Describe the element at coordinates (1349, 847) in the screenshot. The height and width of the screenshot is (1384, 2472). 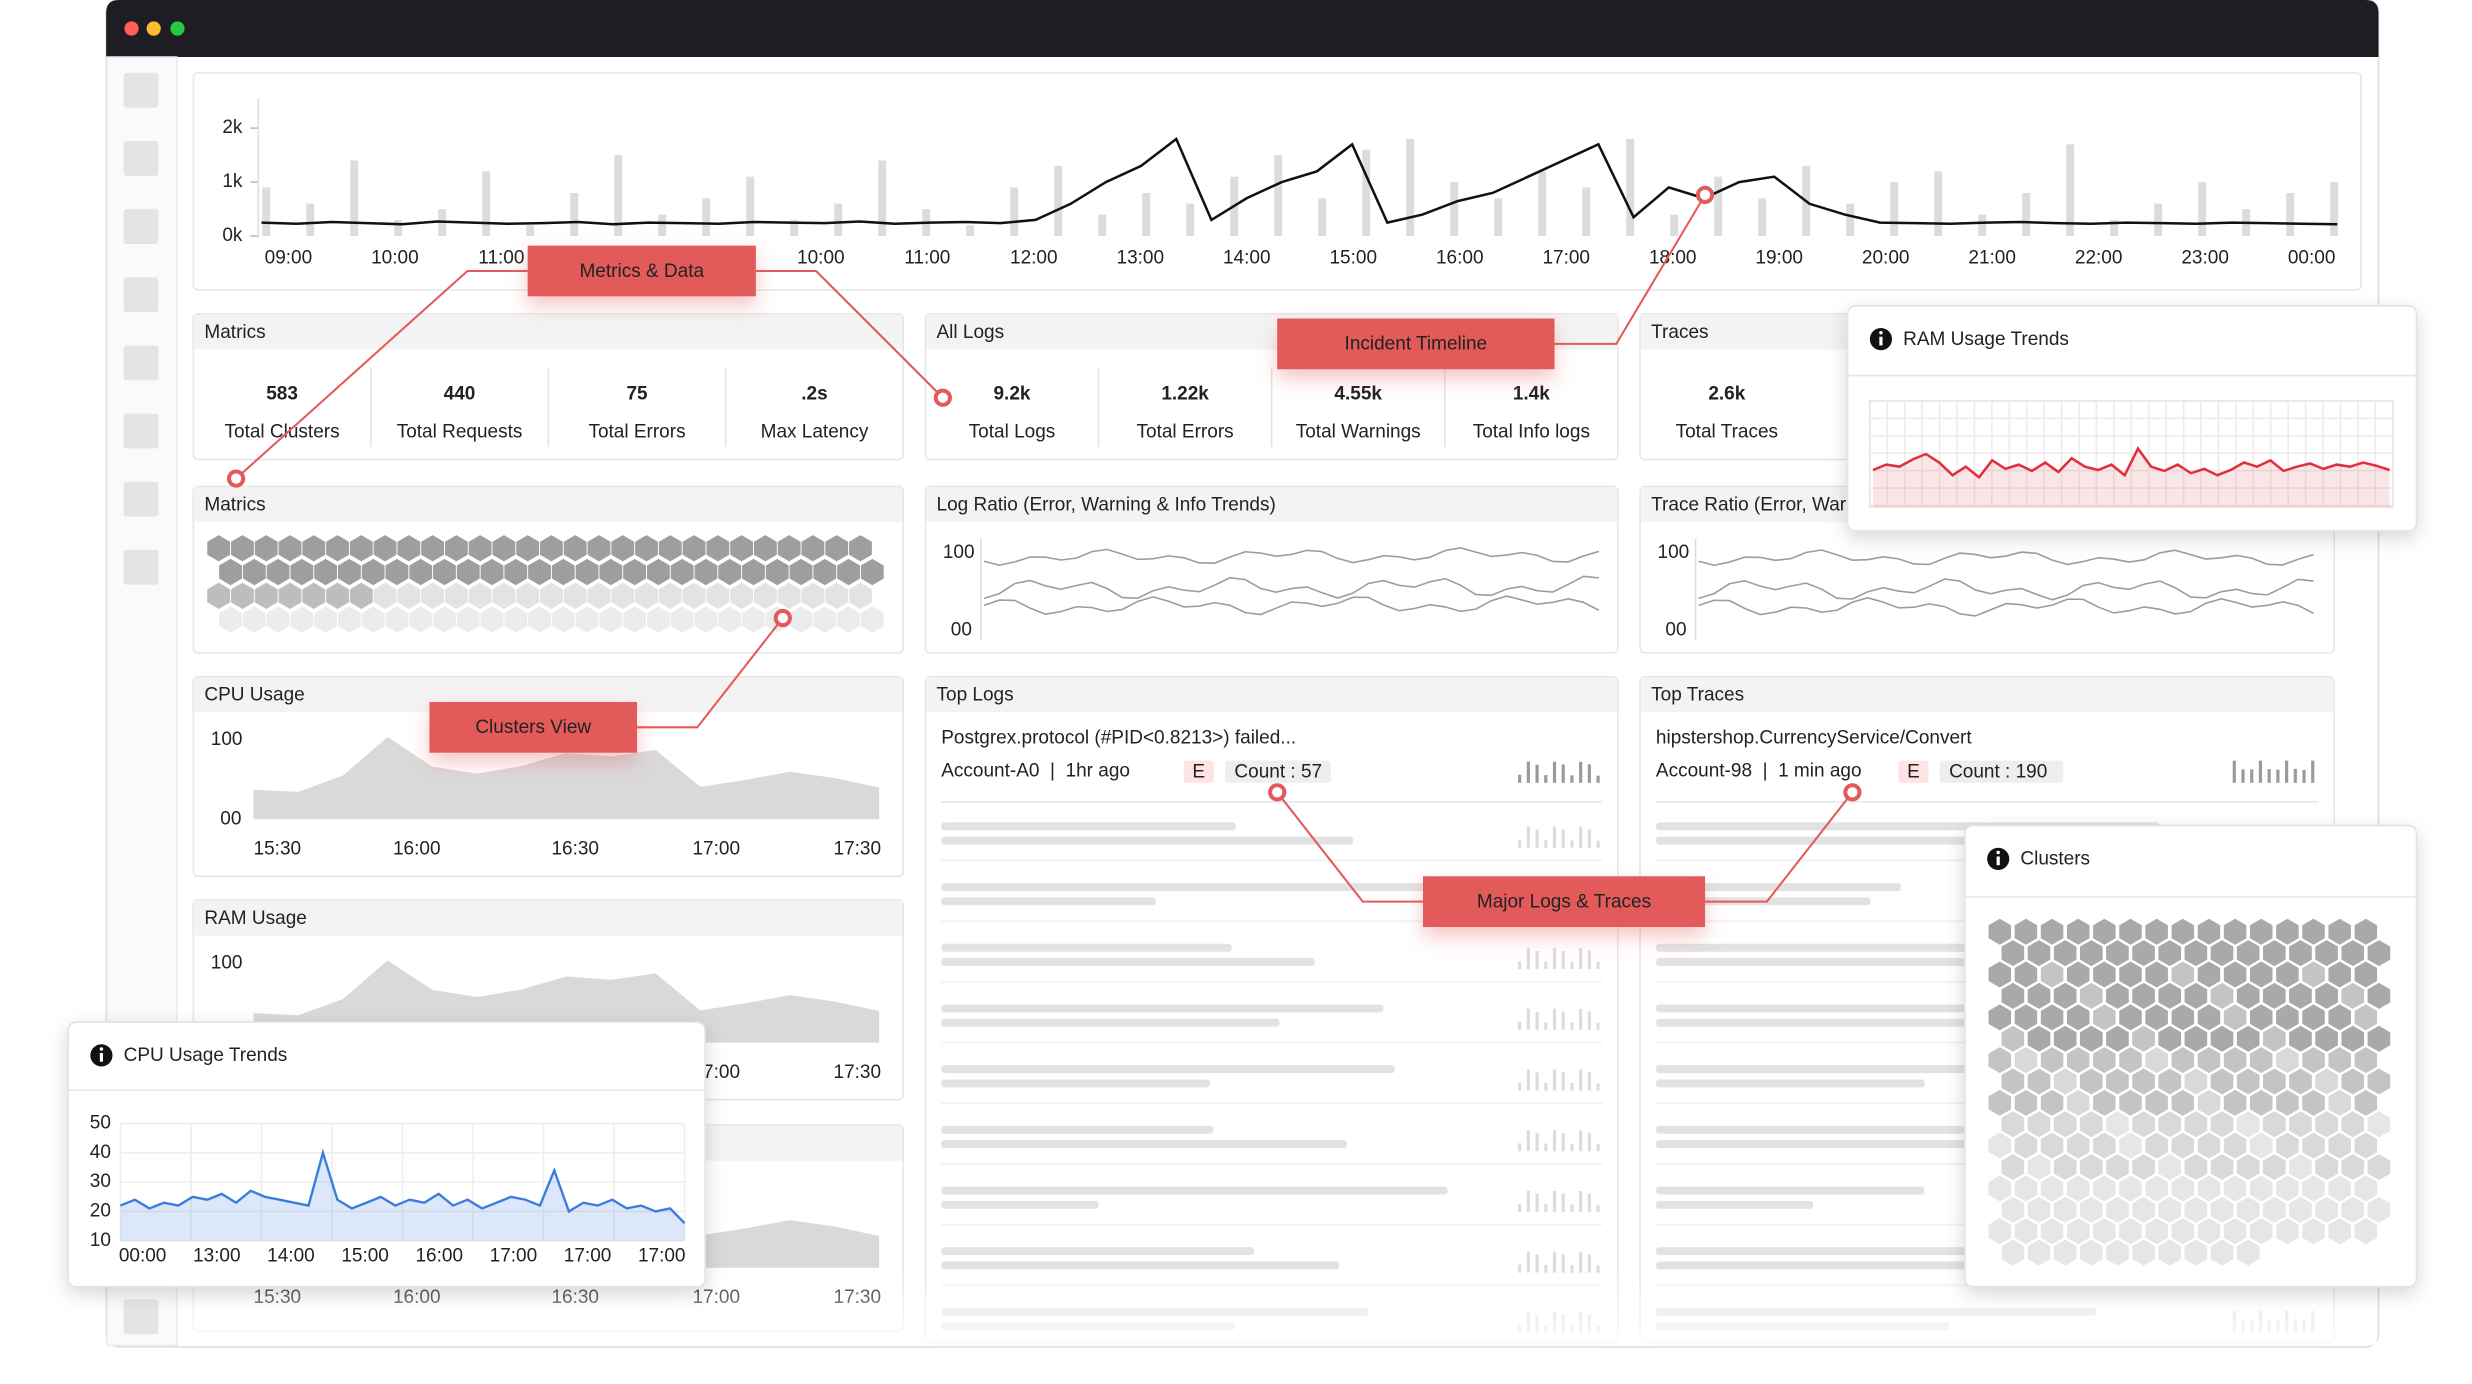
I see `callout-line` at that location.